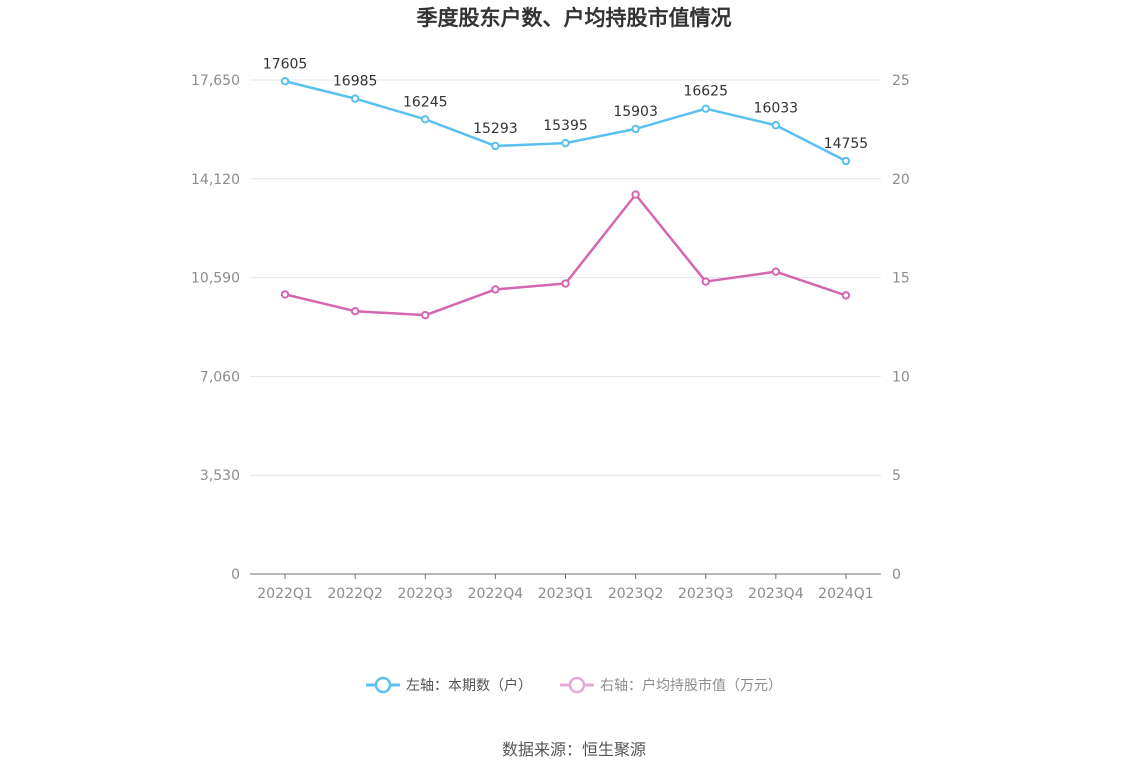 The height and width of the screenshot is (776, 1148). I want to click on right-axis-tick-label: 20, so click(901, 180).